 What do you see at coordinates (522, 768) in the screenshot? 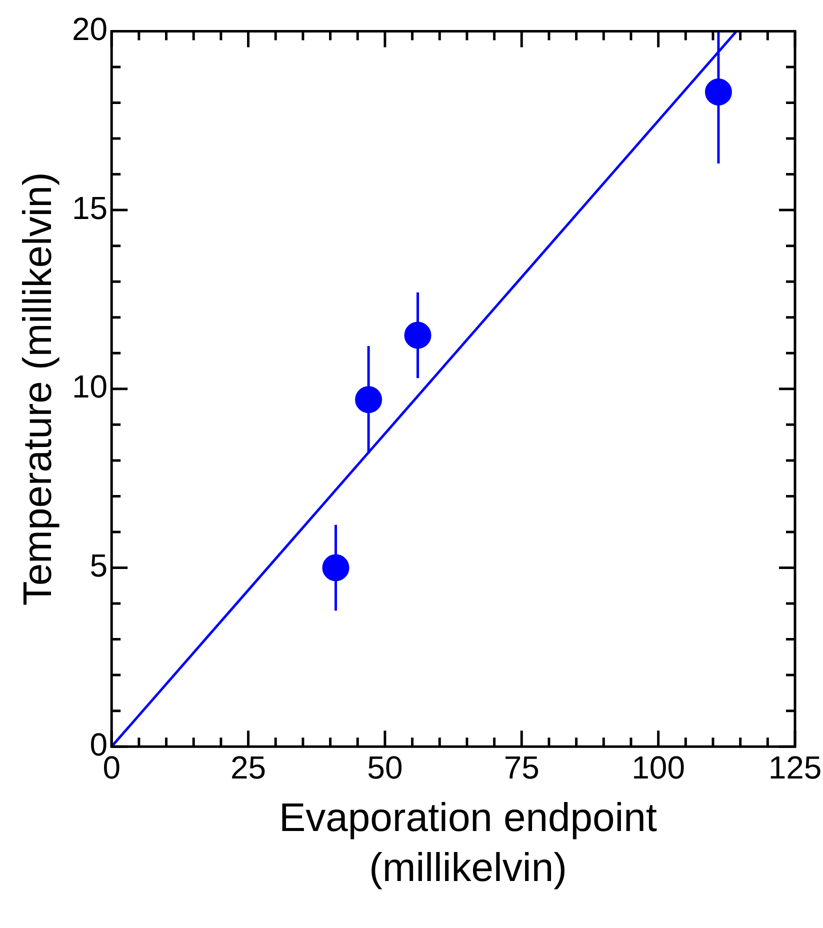
I see `x-tick-label: 75` at bounding box center [522, 768].